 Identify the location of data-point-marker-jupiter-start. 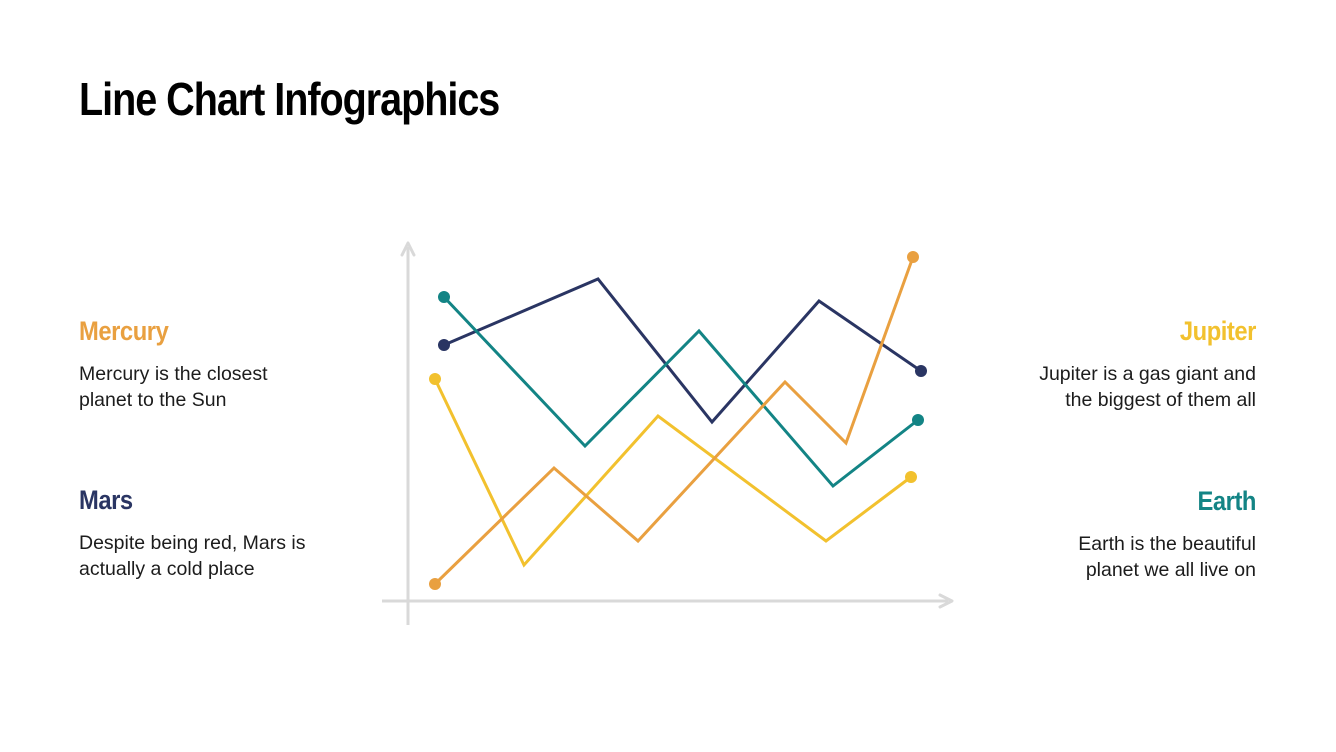
(435, 379).